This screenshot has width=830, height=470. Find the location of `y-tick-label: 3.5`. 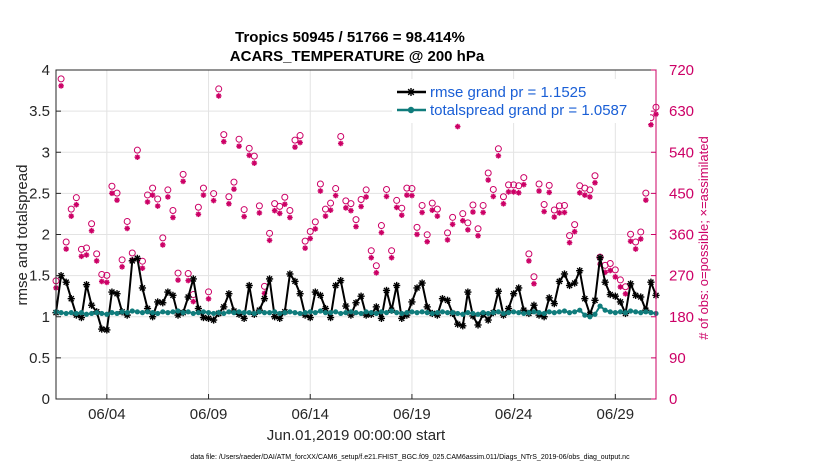

y-tick-label: 3.5 is located at coordinates (39, 111).